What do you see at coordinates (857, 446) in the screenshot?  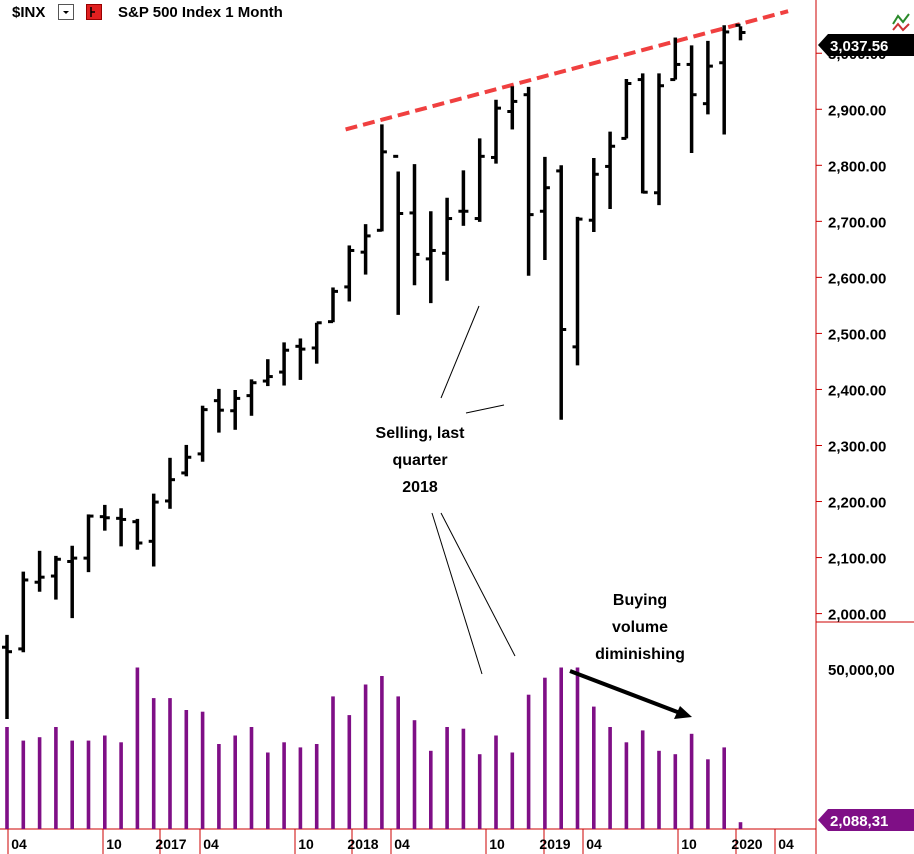 I see `price-tick-label: 2,300.00` at bounding box center [857, 446].